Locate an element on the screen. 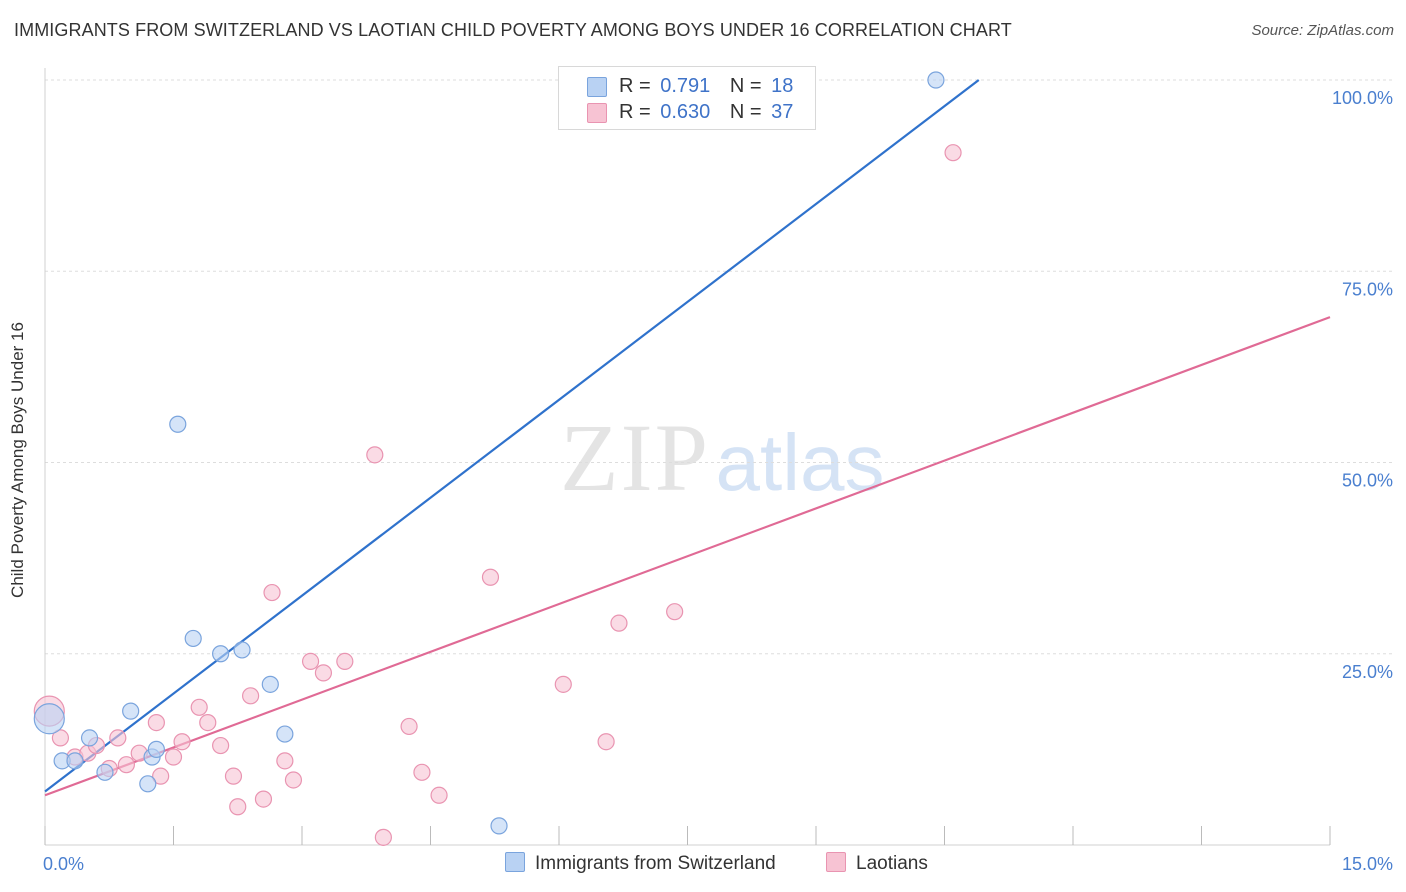  legend-swatch-switzerland is located at coordinates (597, 87).